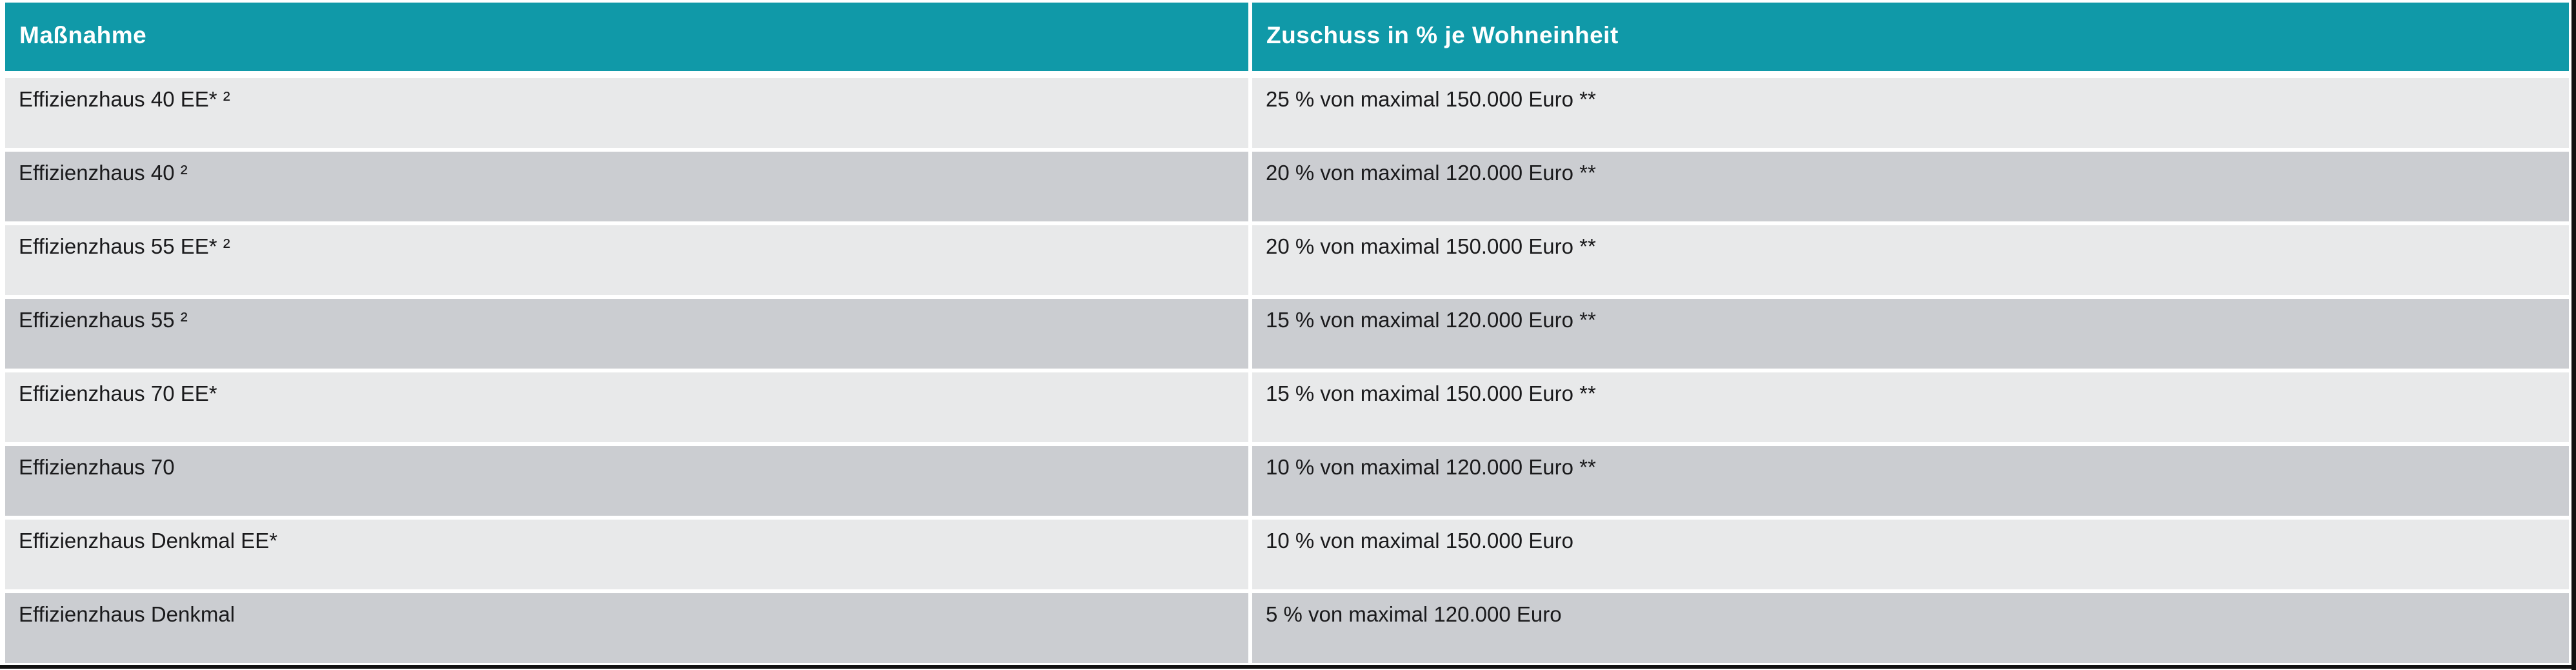 The image size is (2576, 670). I want to click on zuschuss-cell: 5 % von maximal 120.000 Euro, so click(1910, 628).